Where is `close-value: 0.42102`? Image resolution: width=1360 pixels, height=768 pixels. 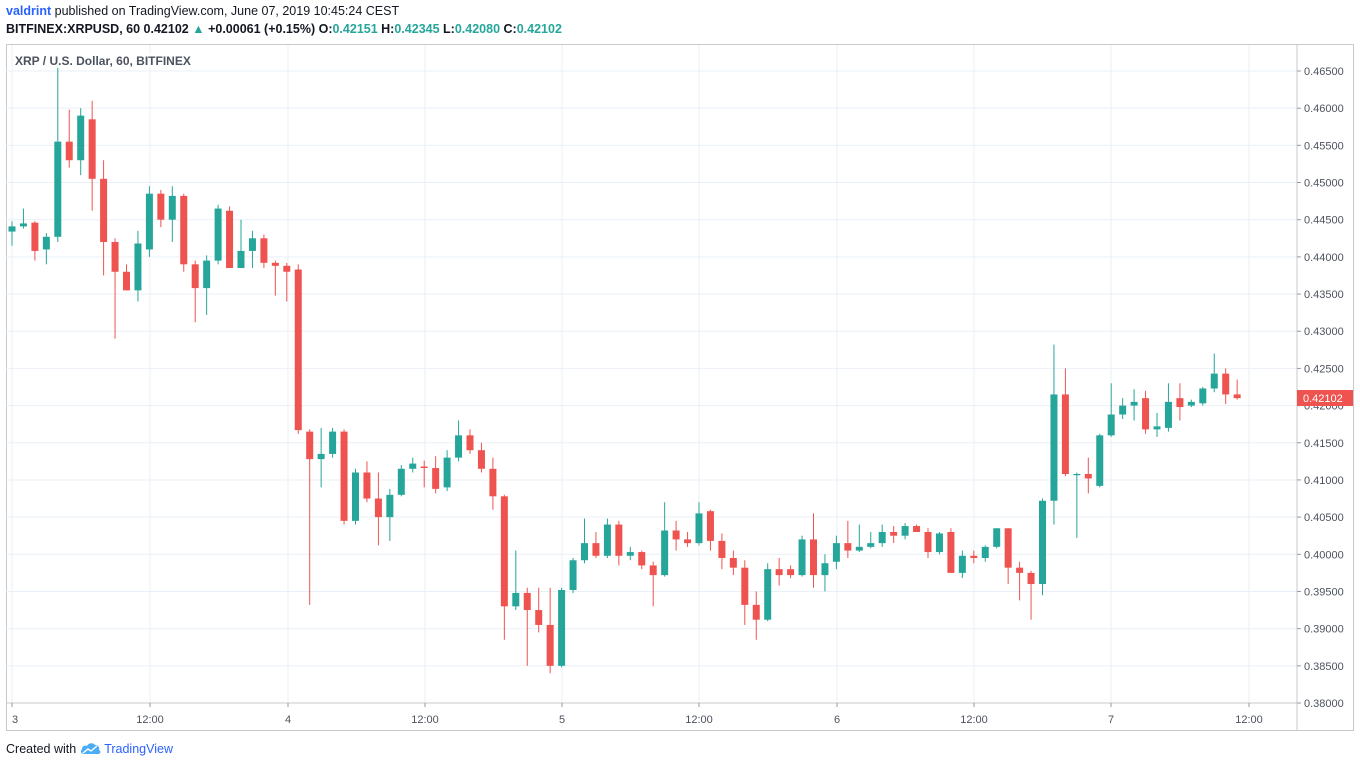
close-value: 0.42102 is located at coordinates (539, 29).